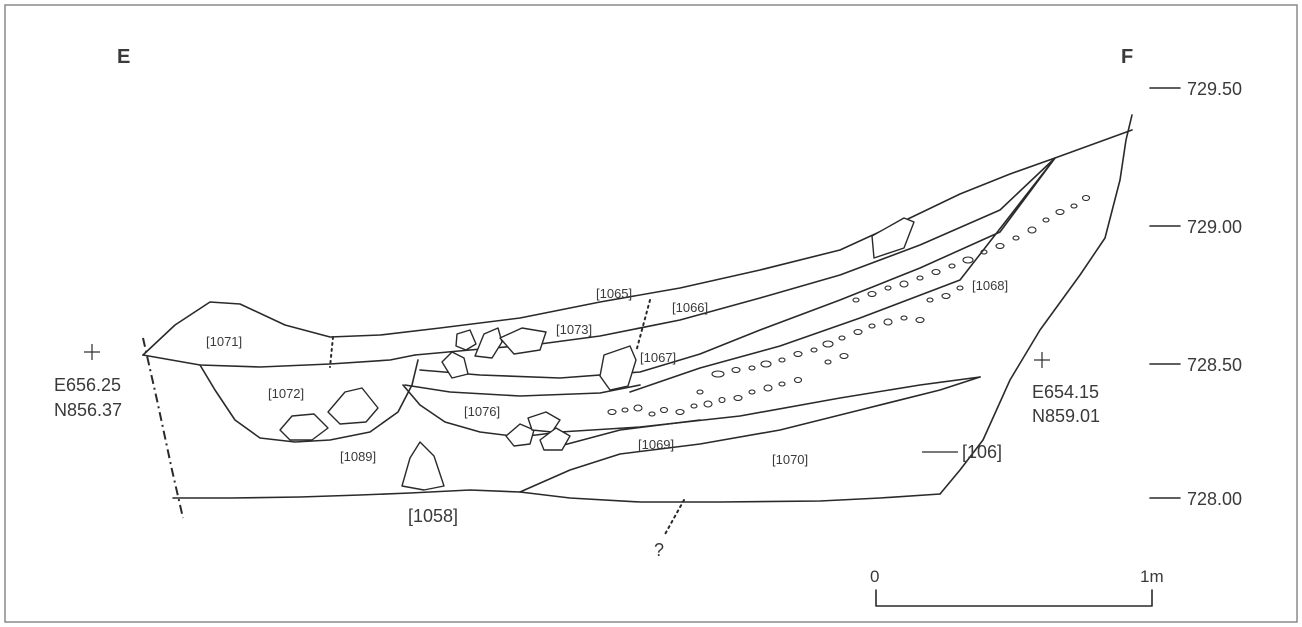 The width and height of the screenshot is (1302, 627). What do you see at coordinates (842, 275) in the screenshot?
I see `layer-1067-line` at bounding box center [842, 275].